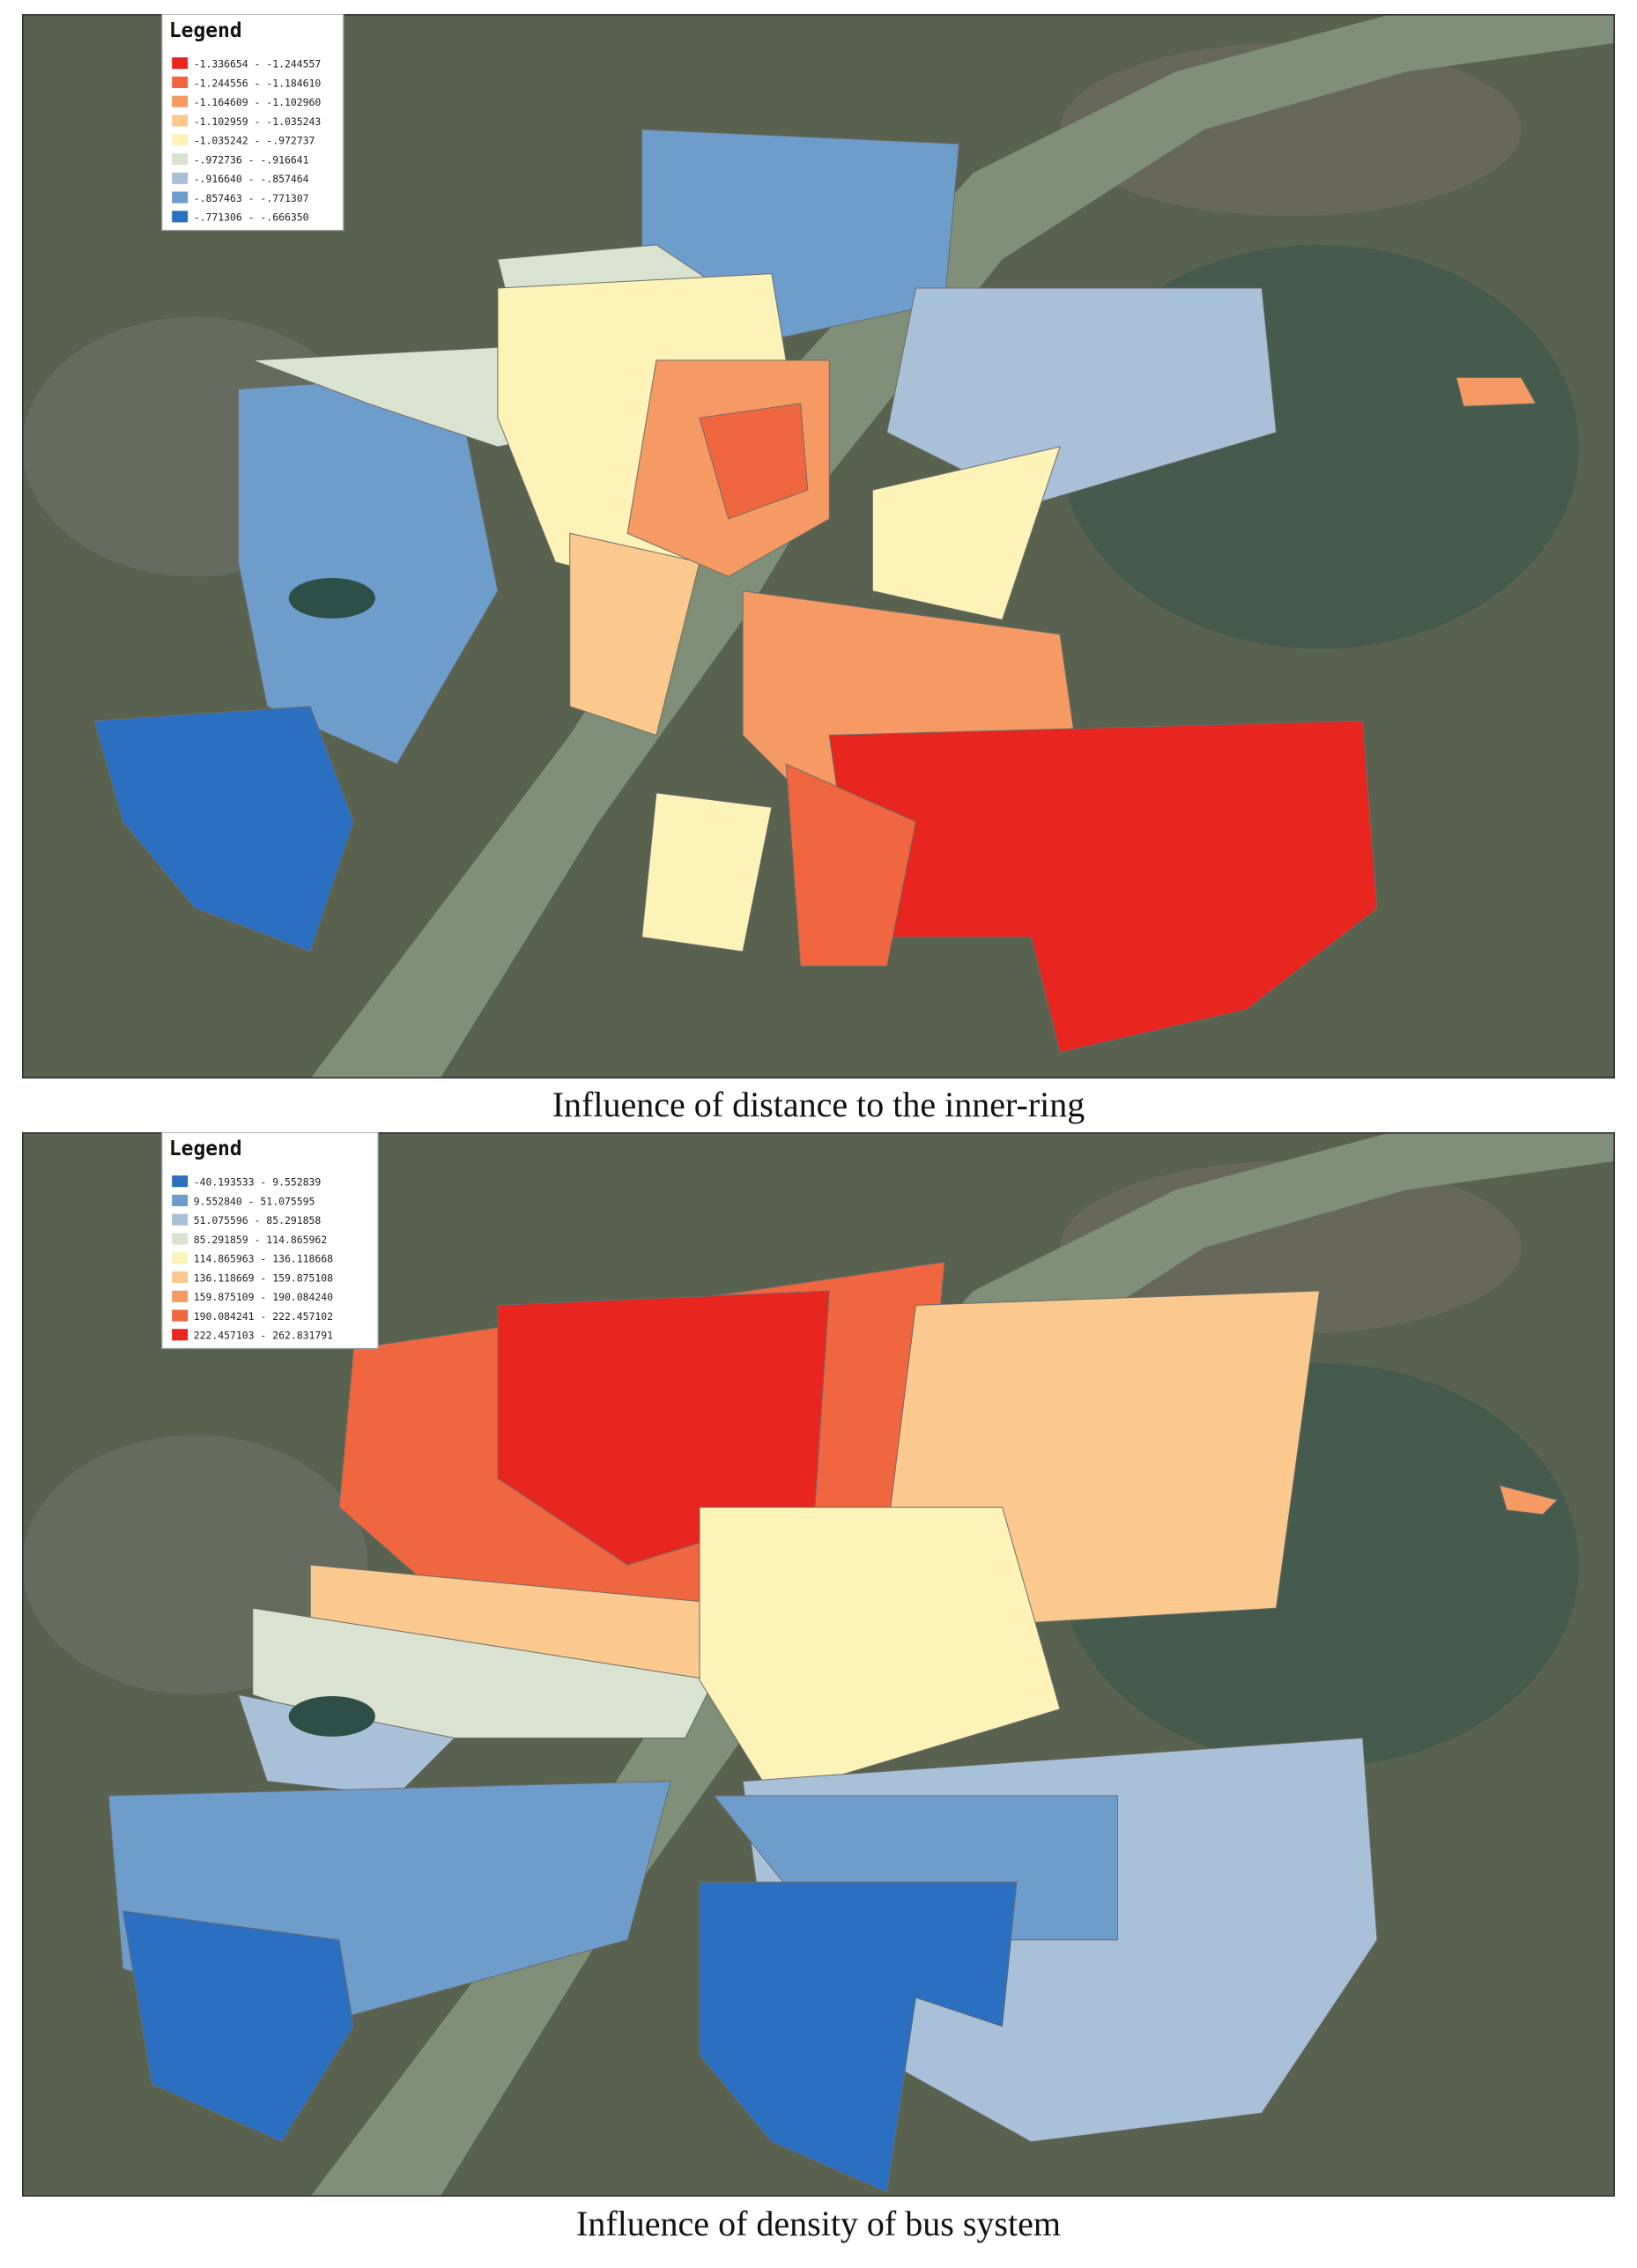 The width and height of the screenshot is (1637, 2268). Describe the element at coordinates (263, 1297) in the screenshot. I see `legend-label: 159.875109 - 190.084240` at that location.